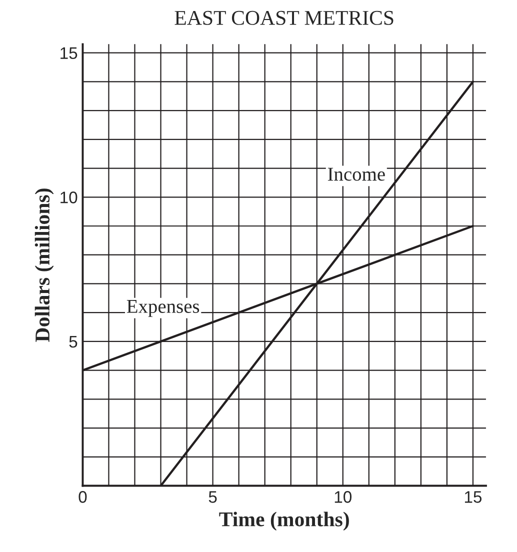 This screenshot has height=552, width=517. Describe the element at coordinates (212, 497) in the screenshot. I see `x-tick-label: 5` at that location.